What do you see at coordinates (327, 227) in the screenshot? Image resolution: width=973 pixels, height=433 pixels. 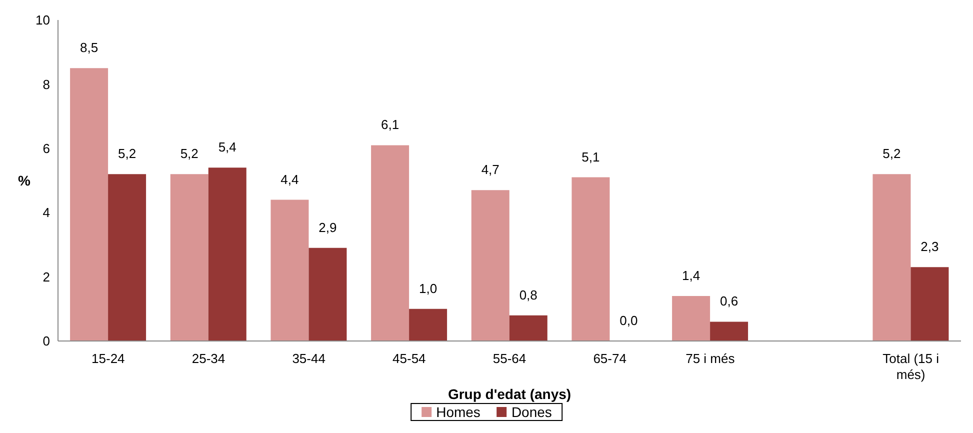 I see `data-label: 2,9` at bounding box center [327, 227].